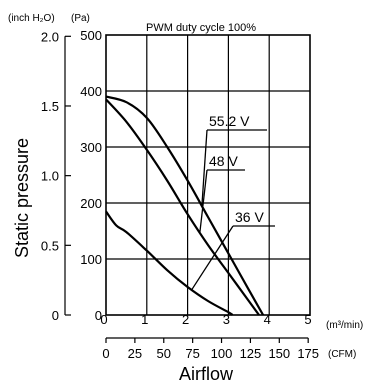  I want to click on y2-tick-label: 2.0, so click(50, 36).